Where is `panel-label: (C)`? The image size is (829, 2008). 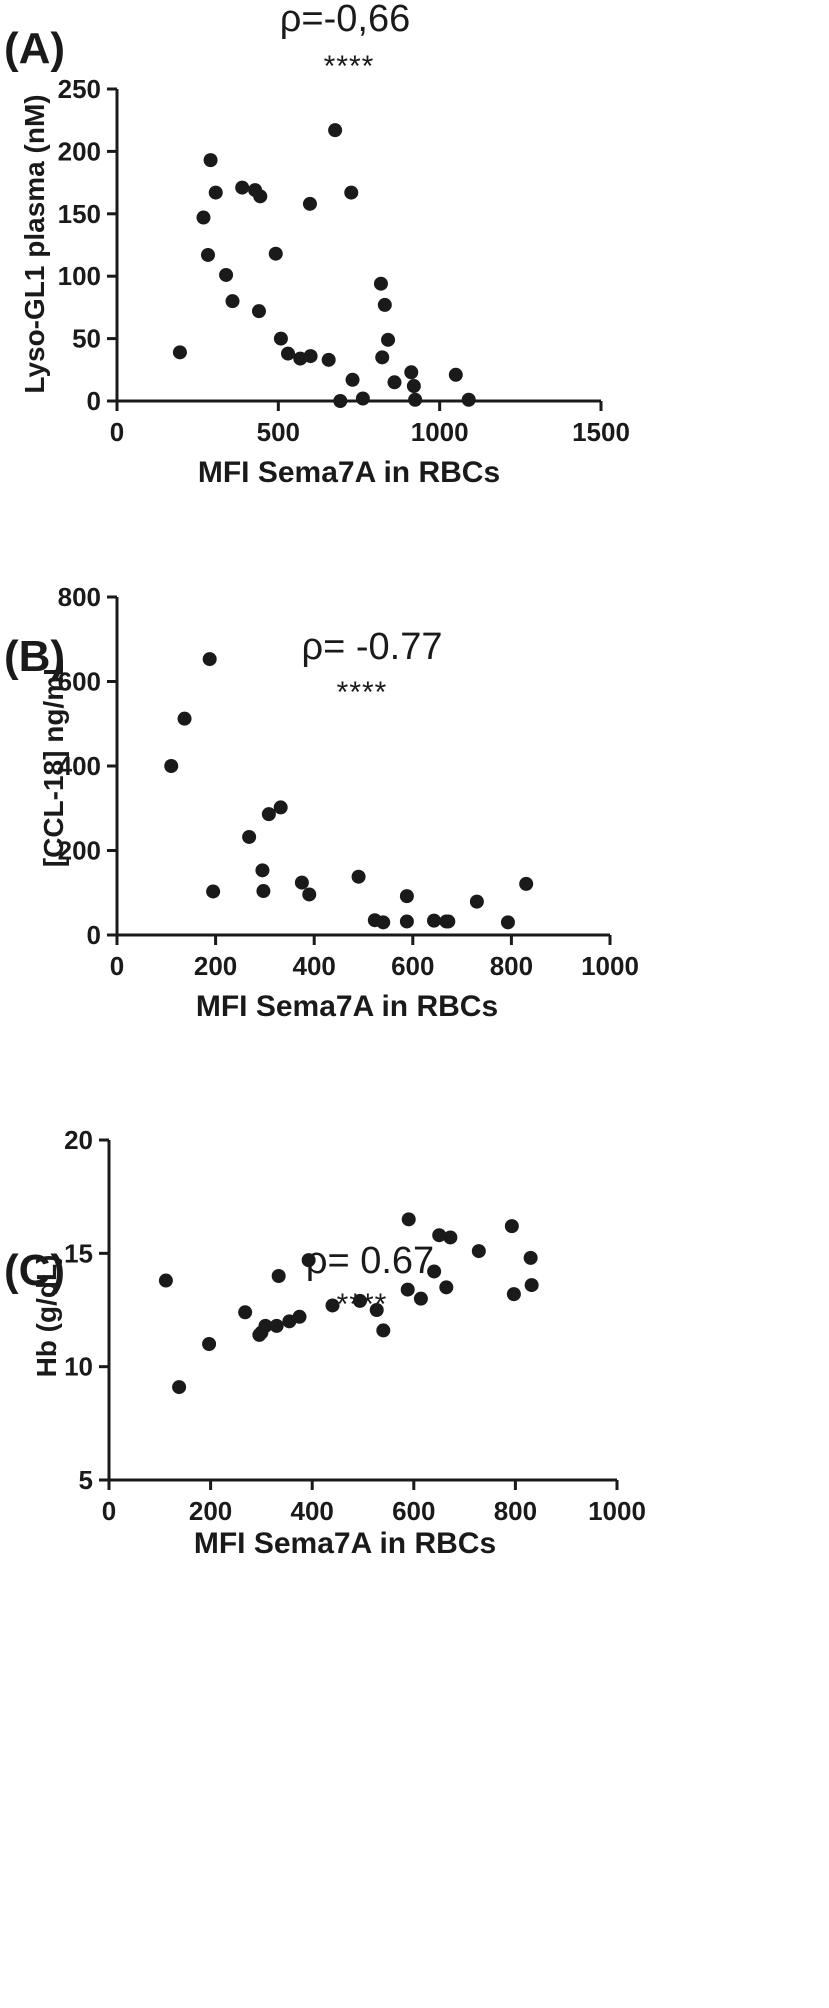
panel-label: (C) is located at coordinates (35, 1270).